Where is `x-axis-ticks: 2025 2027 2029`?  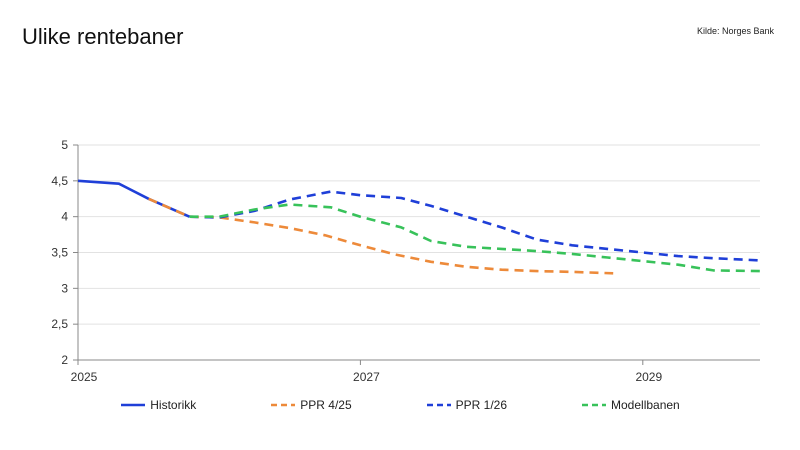
x-axis-ticks: 2025 2027 2029 is located at coordinates (366, 372).